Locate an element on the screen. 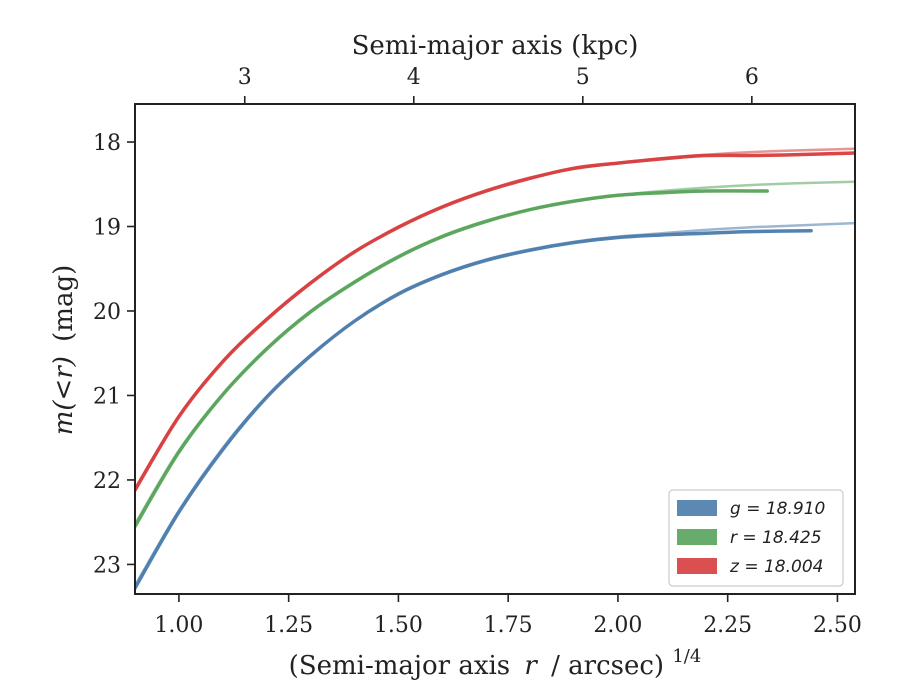  bottom-axis-title-exp: 1/4 is located at coordinates (686, 656).